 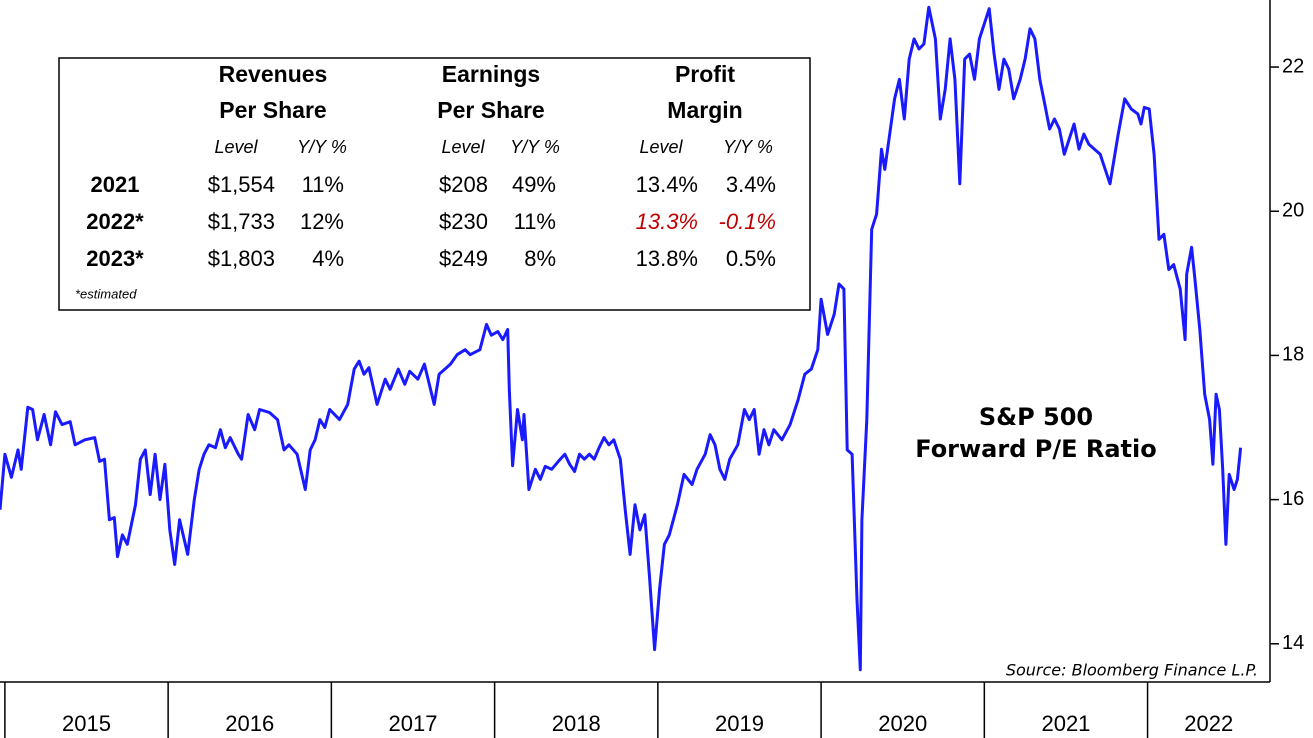 What do you see at coordinates (1208, 723) in the screenshot?
I see `x-tick-label: 2022` at bounding box center [1208, 723].